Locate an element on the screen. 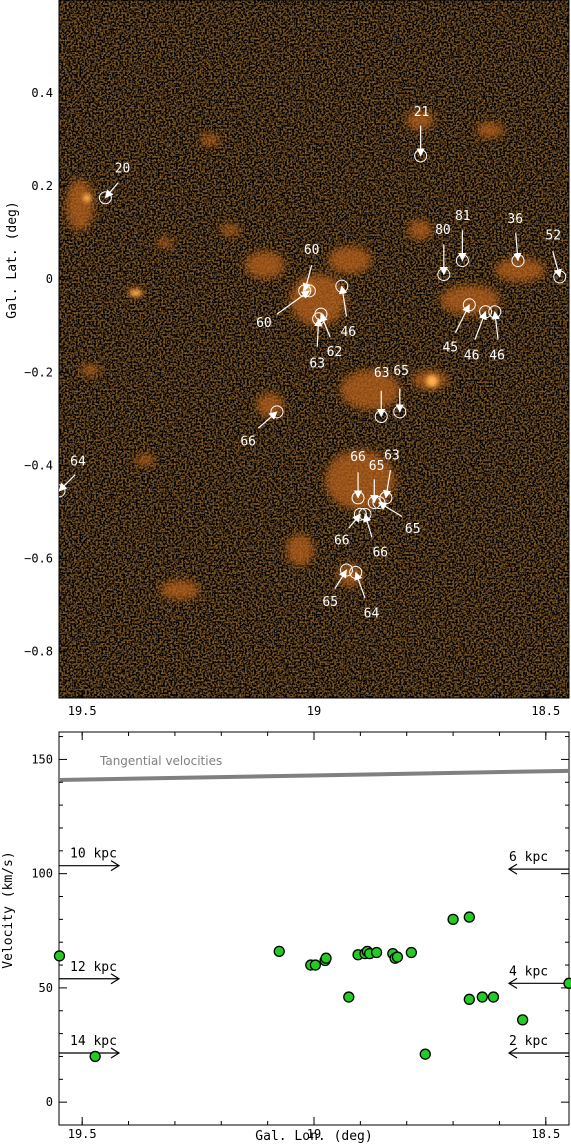 The image size is (571, 1144). map-source-label: 60 is located at coordinates (264, 323).